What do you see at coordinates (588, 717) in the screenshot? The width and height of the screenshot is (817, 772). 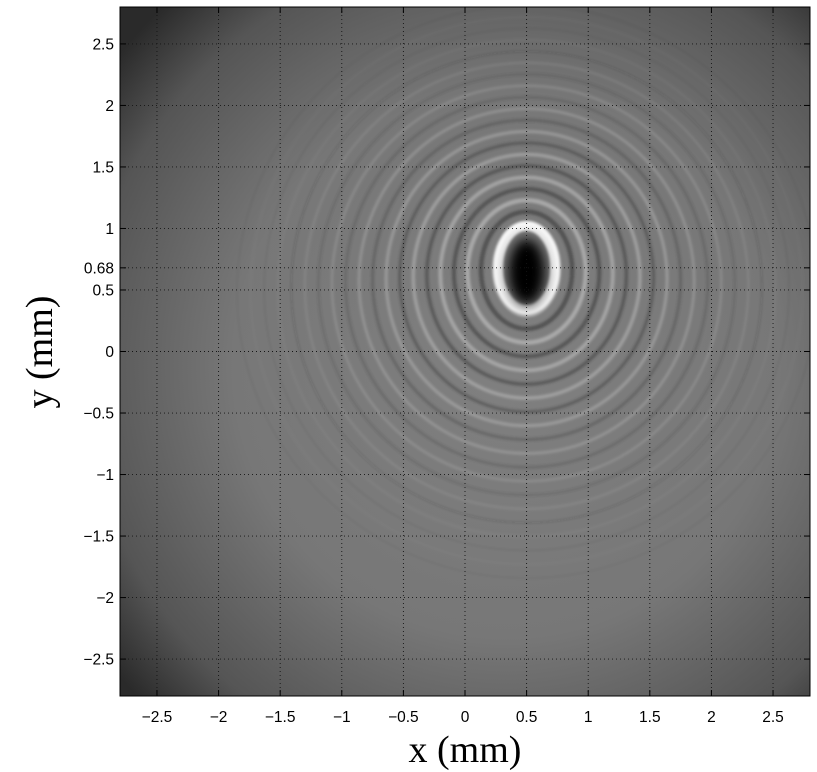 I see `x-tick-label: 1` at bounding box center [588, 717].